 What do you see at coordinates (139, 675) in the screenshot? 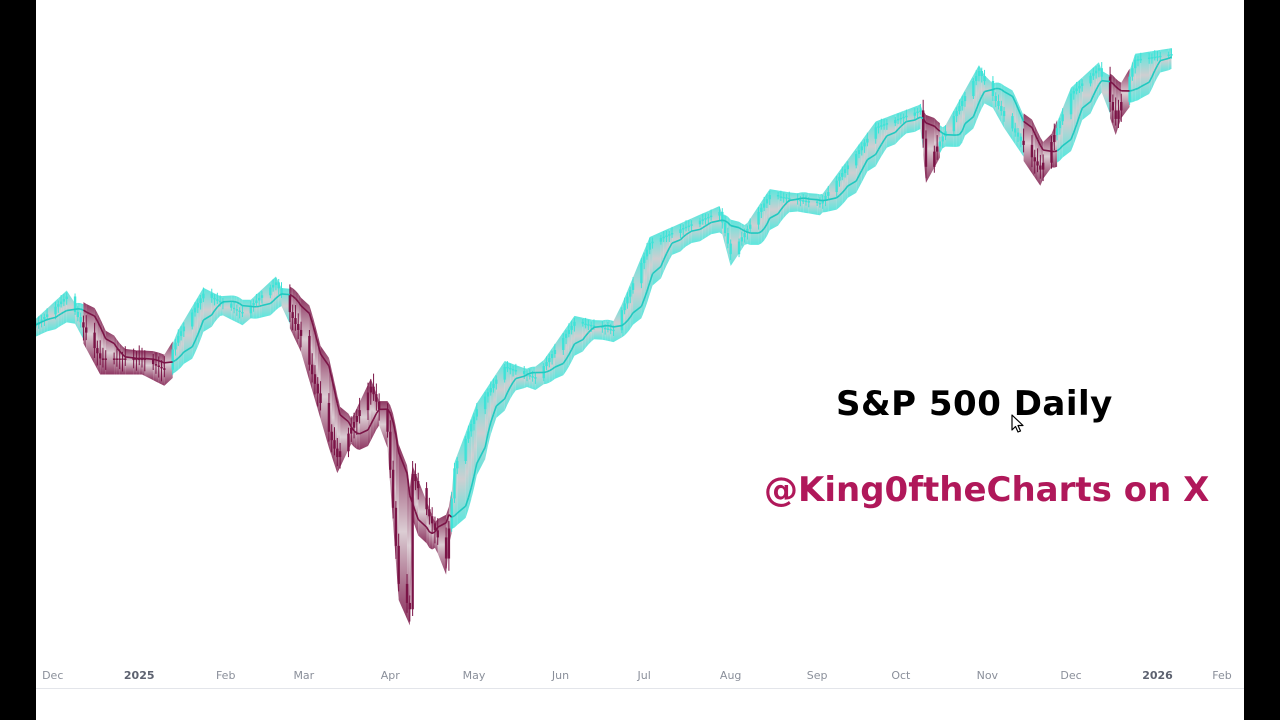
I see `x-tick-label: 2025` at bounding box center [139, 675].